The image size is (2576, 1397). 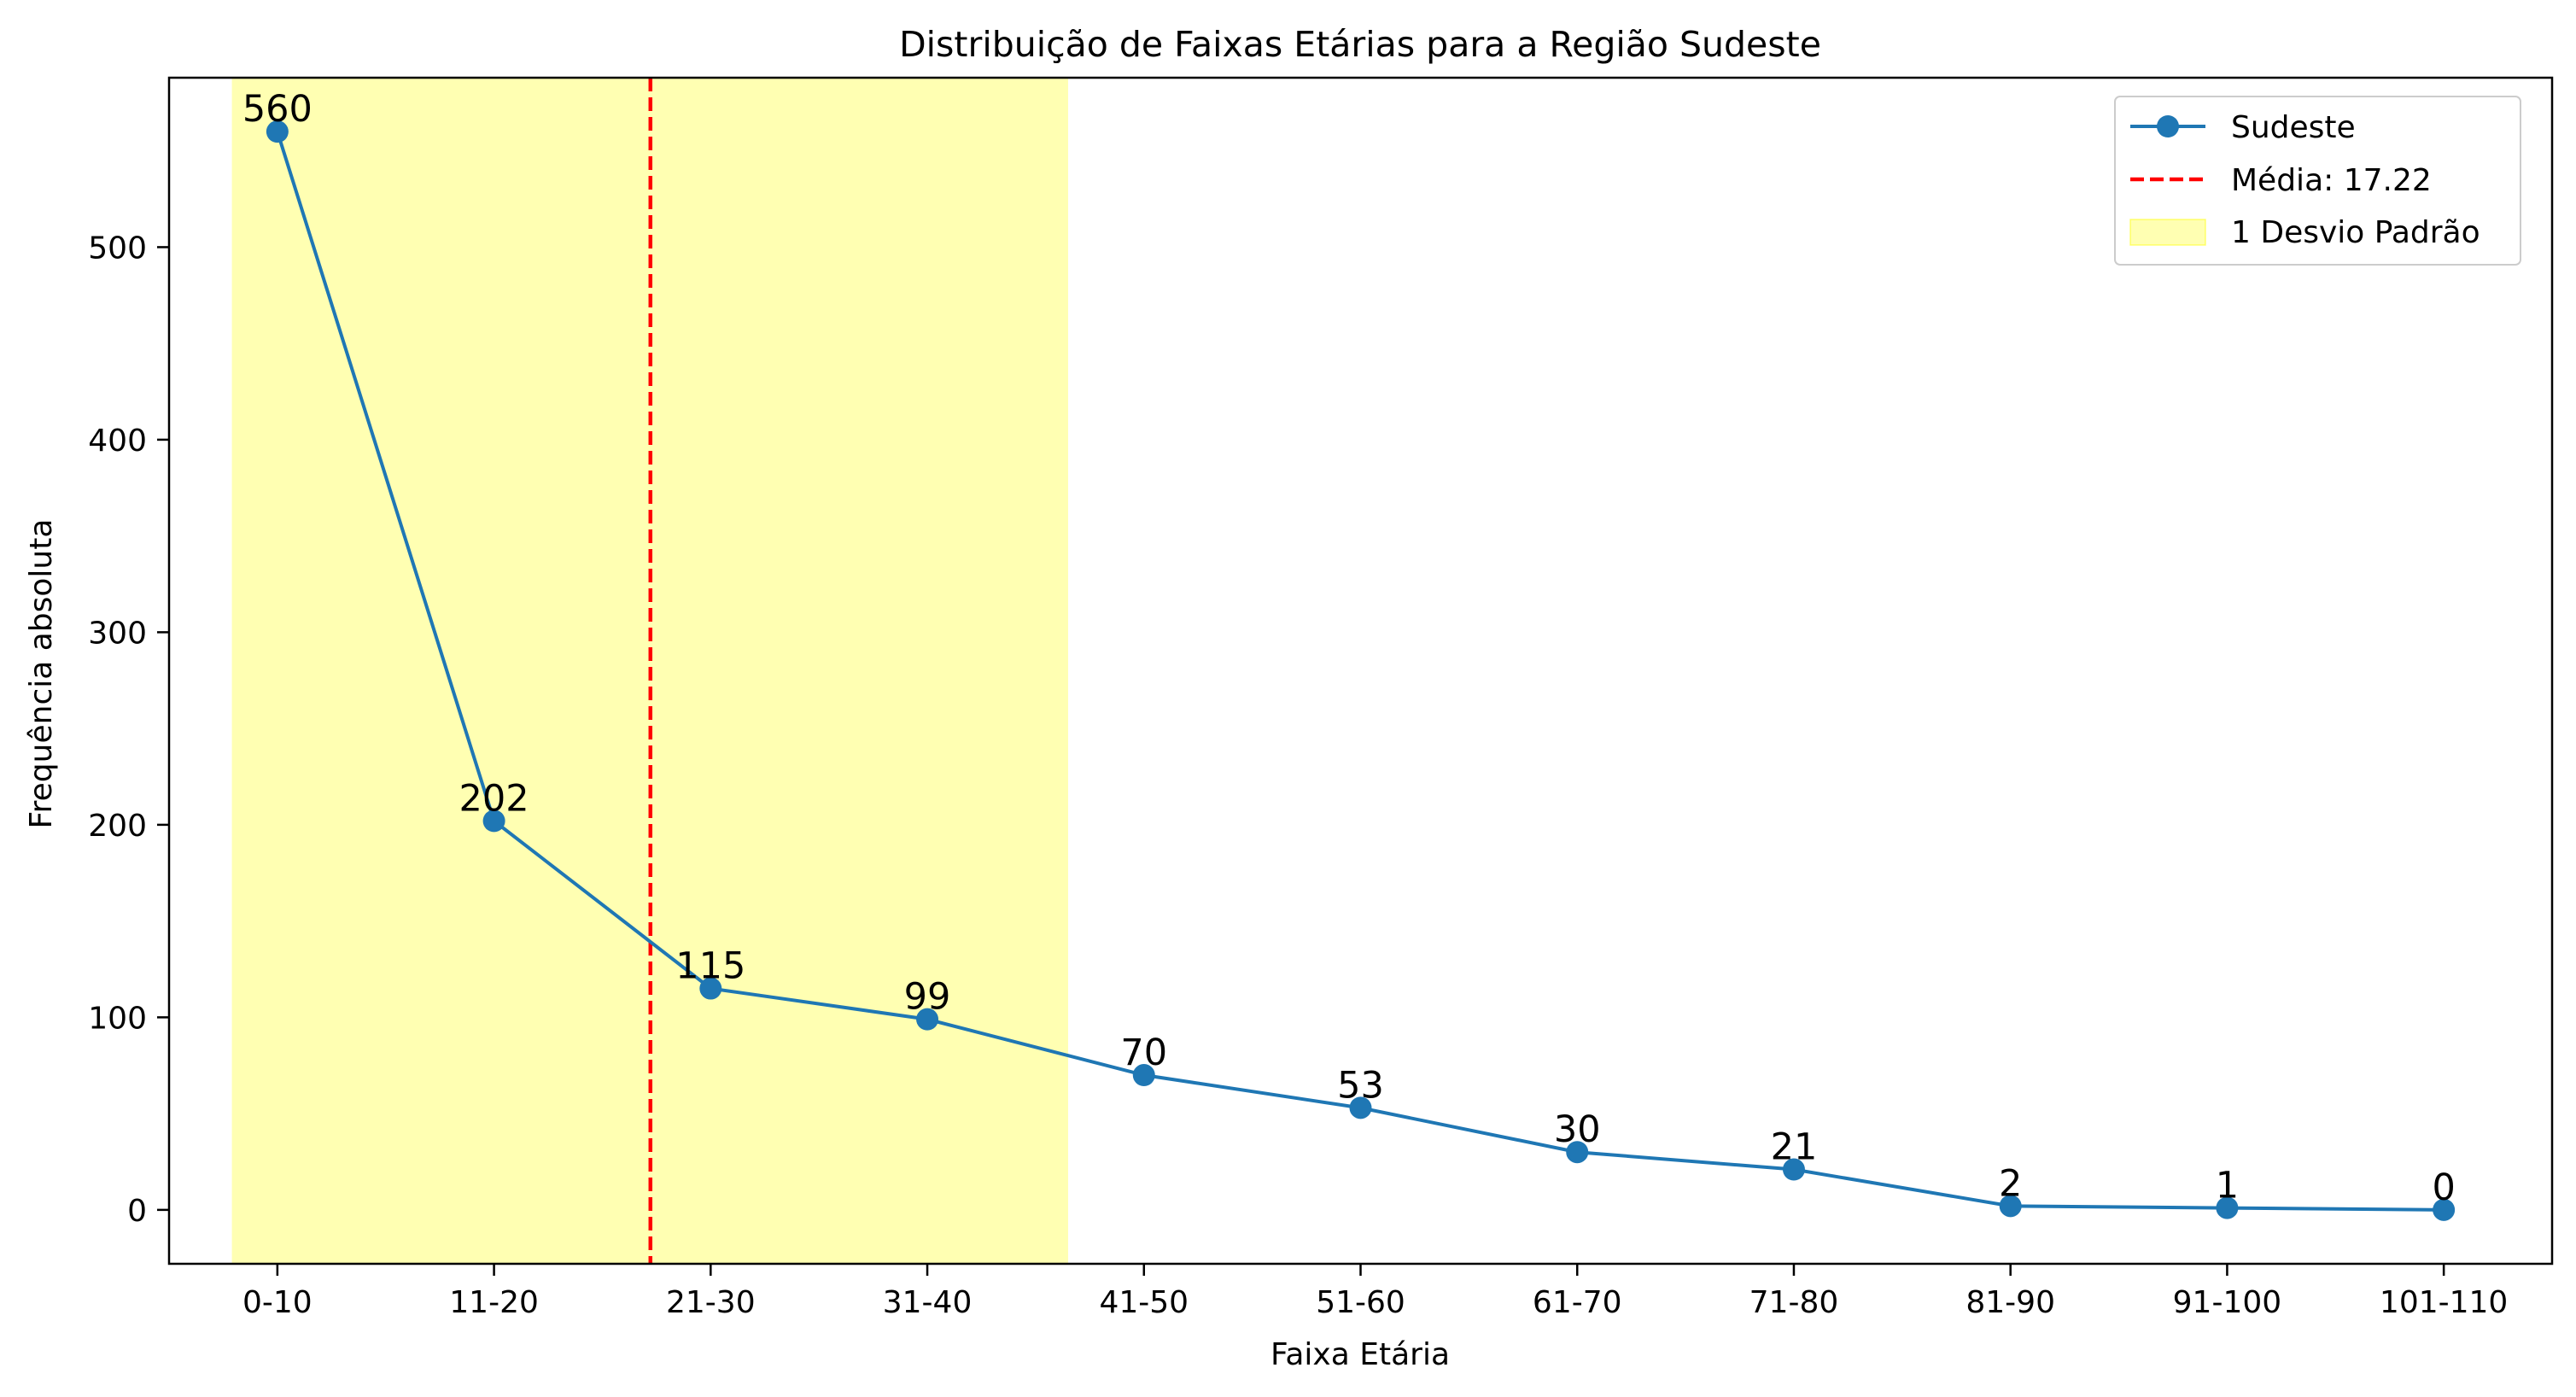 I want to click on y-tick-label-0: 0, so click(x=137, y=1211).